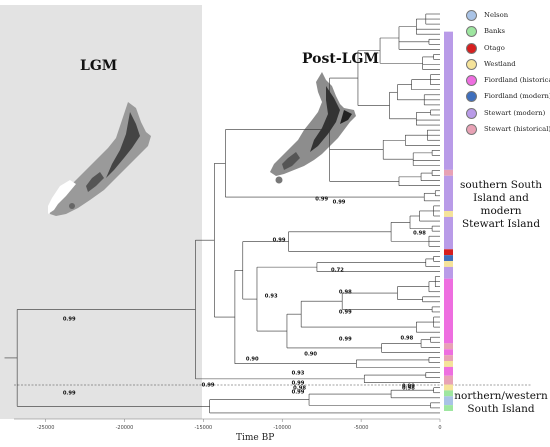 The width and height of the screenshot is (550, 447). What do you see at coordinates (501, 396) in the screenshot?
I see `clade-label-line: northern/western` at bounding box center [501, 396].